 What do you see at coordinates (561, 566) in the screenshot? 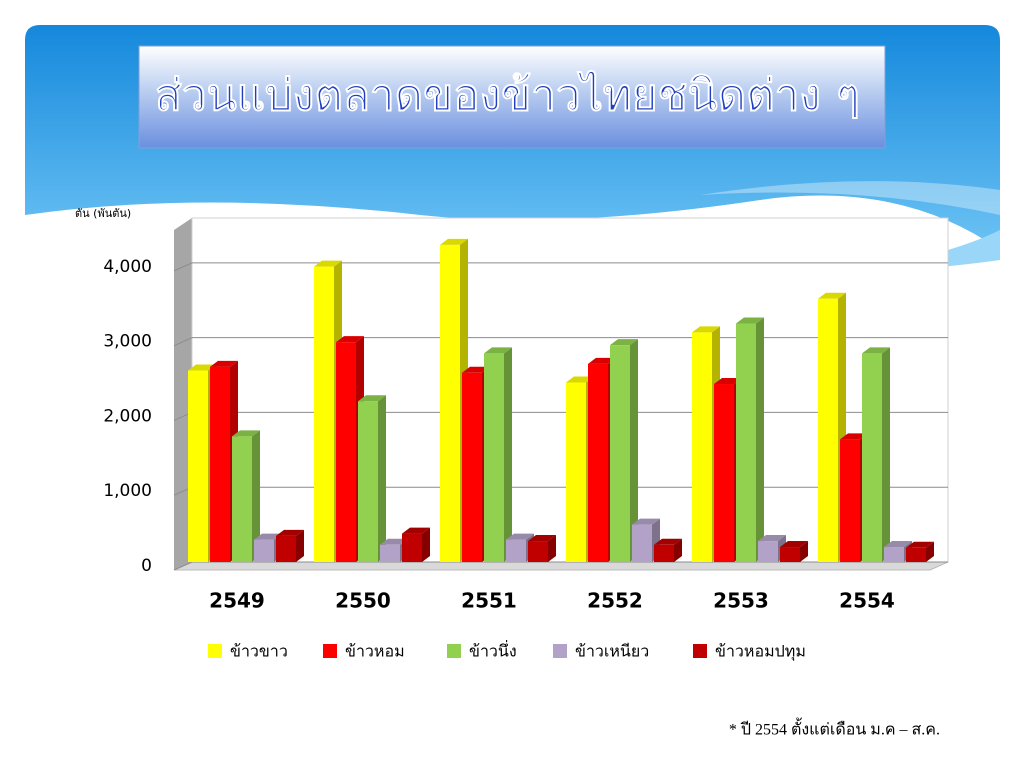
I see `floor` at bounding box center [561, 566].